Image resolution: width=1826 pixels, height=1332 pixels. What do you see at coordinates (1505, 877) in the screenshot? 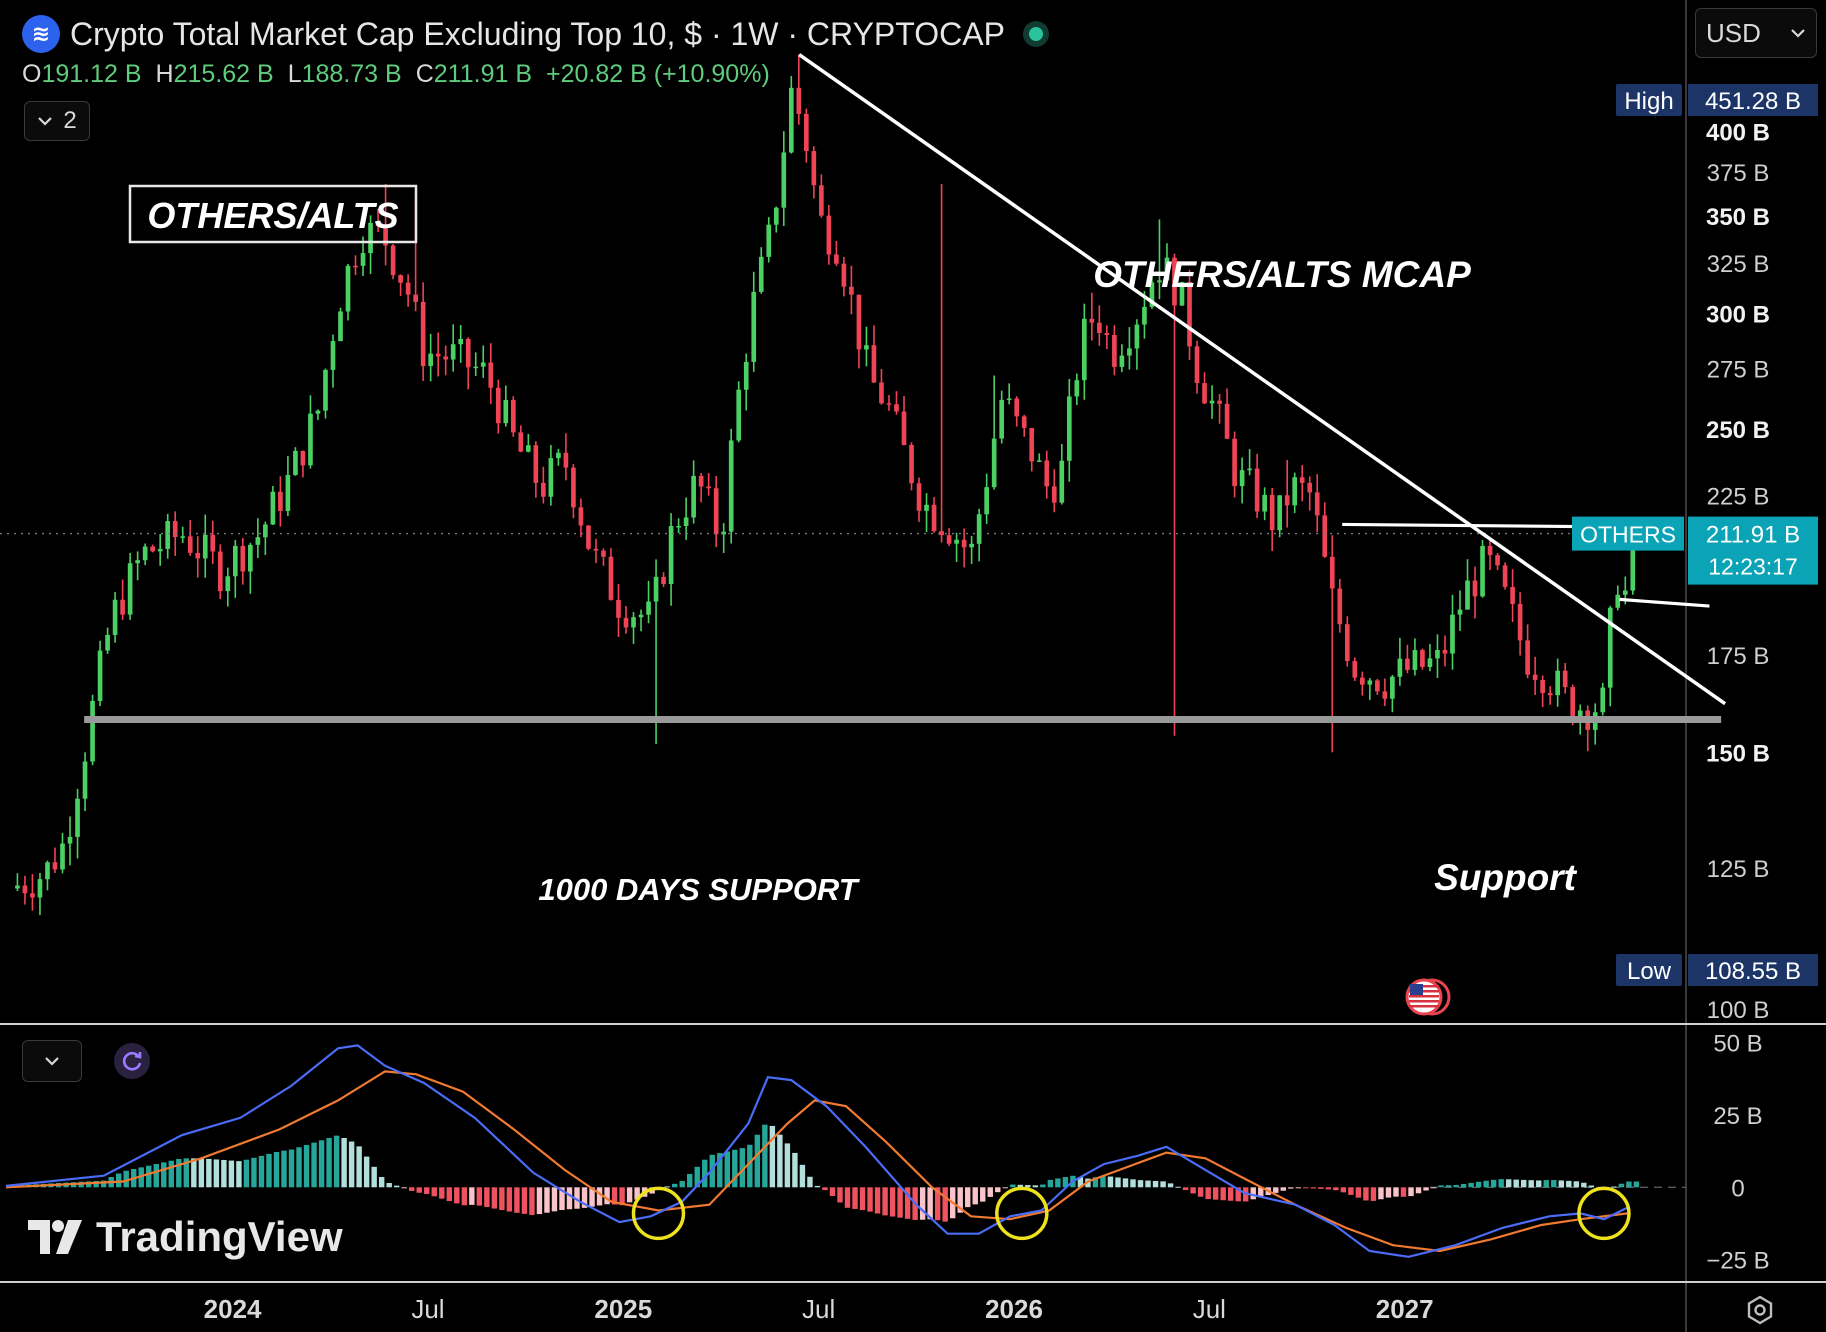
I see `support-label: Support` at bounding box center [1505, 877].